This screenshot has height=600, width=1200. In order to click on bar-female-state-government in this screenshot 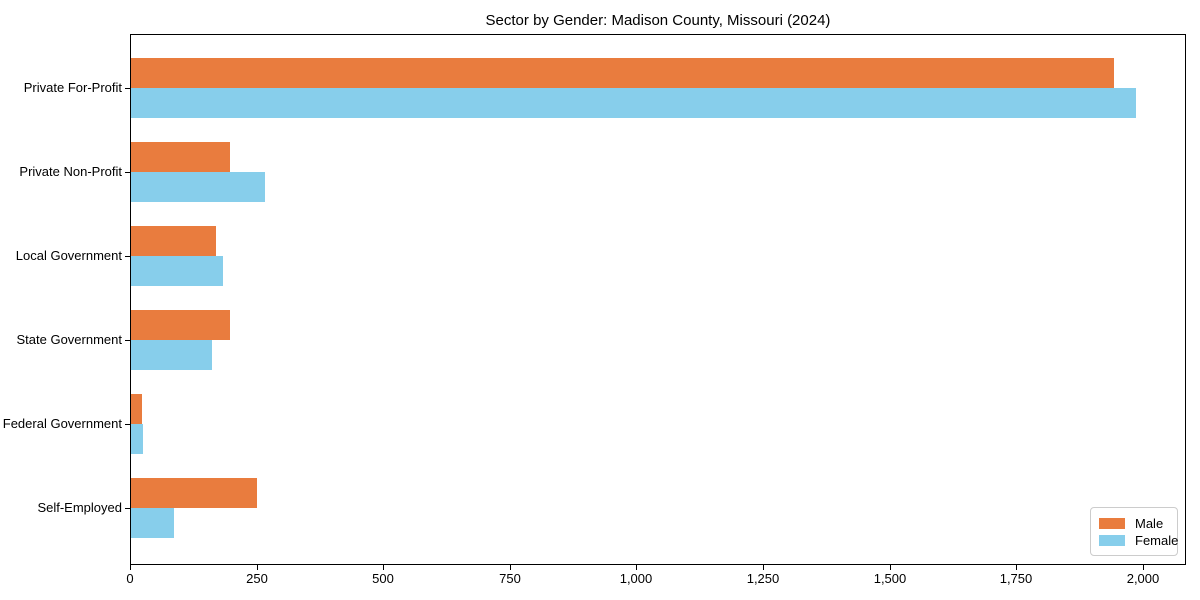, I will do `click(171, 355)`.